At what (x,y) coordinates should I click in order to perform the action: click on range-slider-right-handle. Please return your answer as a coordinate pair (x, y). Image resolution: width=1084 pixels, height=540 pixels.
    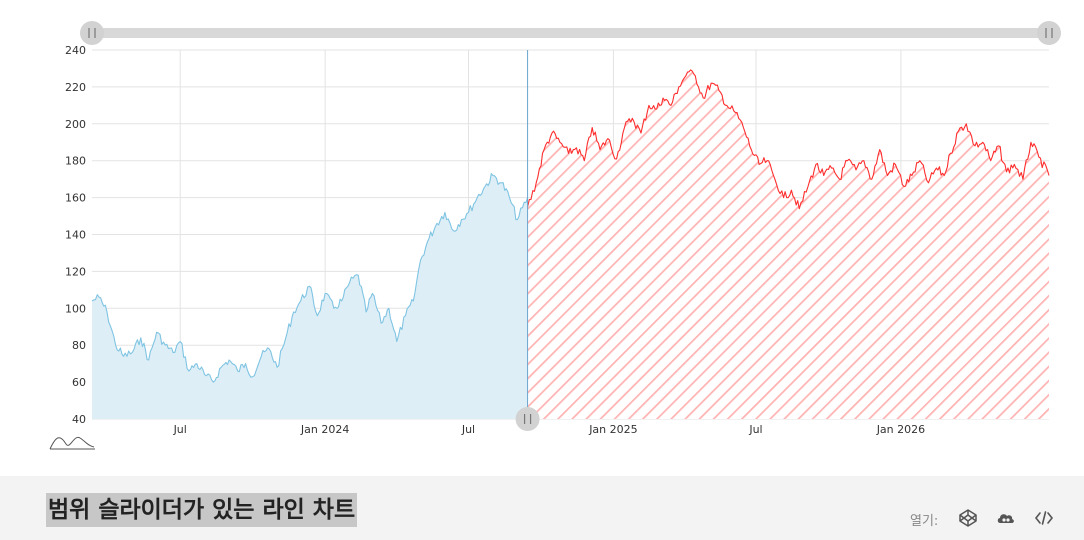
    Looking at the image, I should click on (1049, 33).